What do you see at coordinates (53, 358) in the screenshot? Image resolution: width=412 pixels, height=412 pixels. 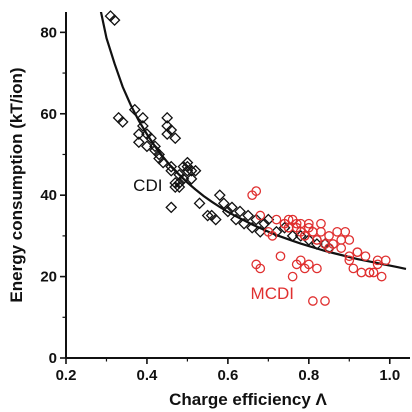 I see `y-tick-label: 0` at bounding box center [53, 358].